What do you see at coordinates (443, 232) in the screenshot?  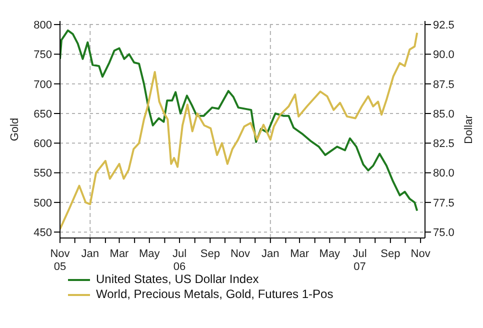 I see `y2-tick-label: 75.0` at bounding box center [443, 232].